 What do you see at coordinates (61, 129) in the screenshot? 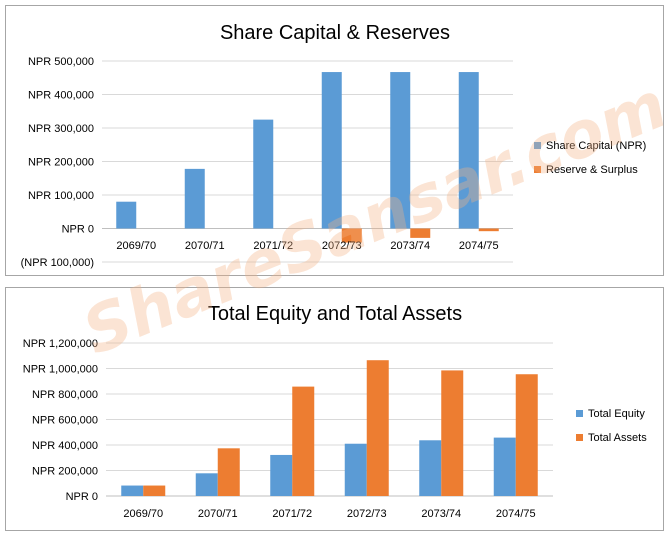
I see `y-tick-label: NPR 300,000` at bounding box center [61, 129].